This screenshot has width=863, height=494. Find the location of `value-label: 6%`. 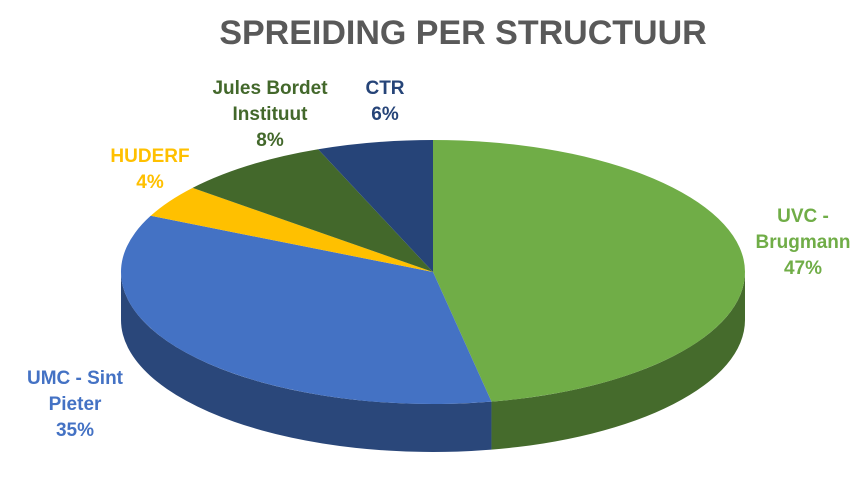

value-label: 6% is located at coordinates (385, 114).